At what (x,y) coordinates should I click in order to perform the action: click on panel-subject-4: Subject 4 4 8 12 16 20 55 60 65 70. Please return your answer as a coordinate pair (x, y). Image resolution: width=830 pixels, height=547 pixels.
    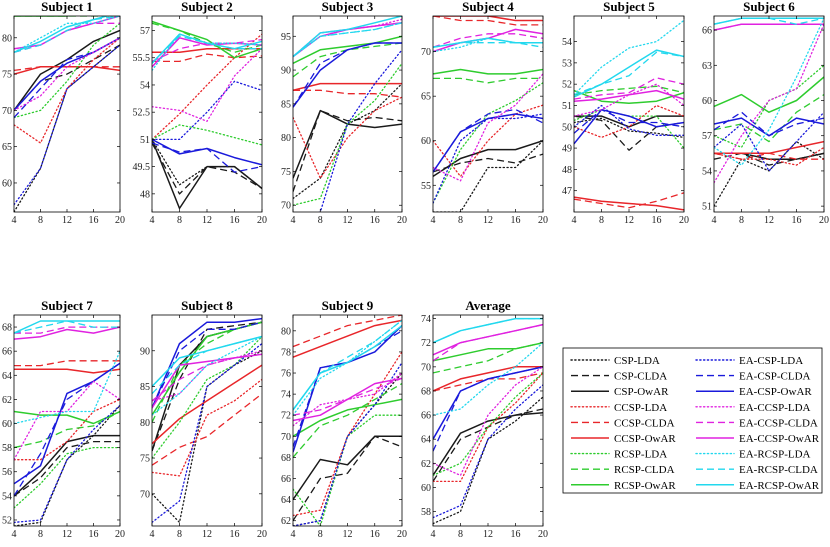
    Looking at the image, I should click on (484, 113).